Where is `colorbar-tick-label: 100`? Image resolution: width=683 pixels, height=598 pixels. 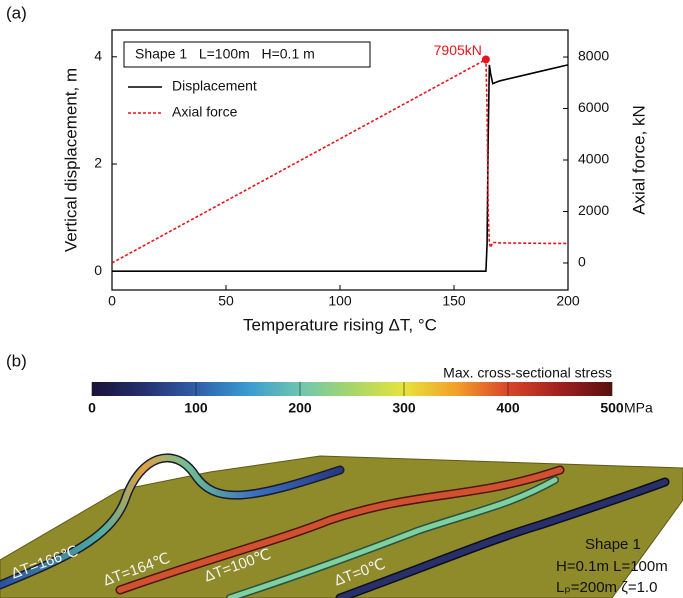
colorbar-tick-label: 100 is located at coordinates (196, 408).